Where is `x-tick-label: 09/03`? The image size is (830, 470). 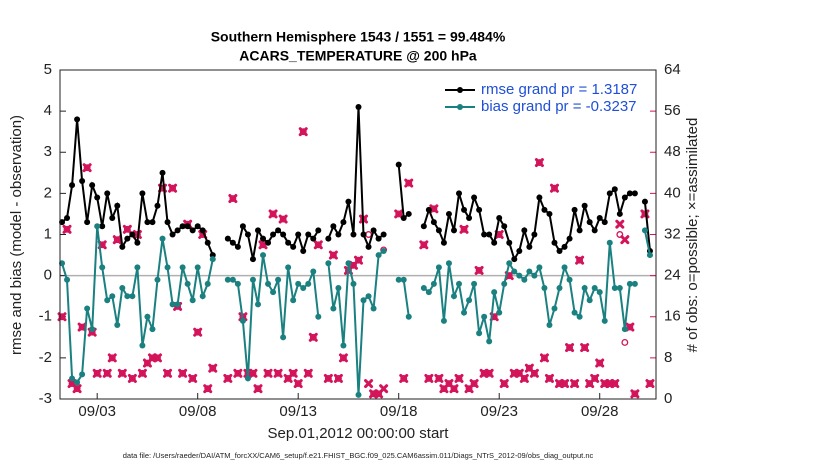 x-tick-label: 09/03 is located at coordinates (97, 411).